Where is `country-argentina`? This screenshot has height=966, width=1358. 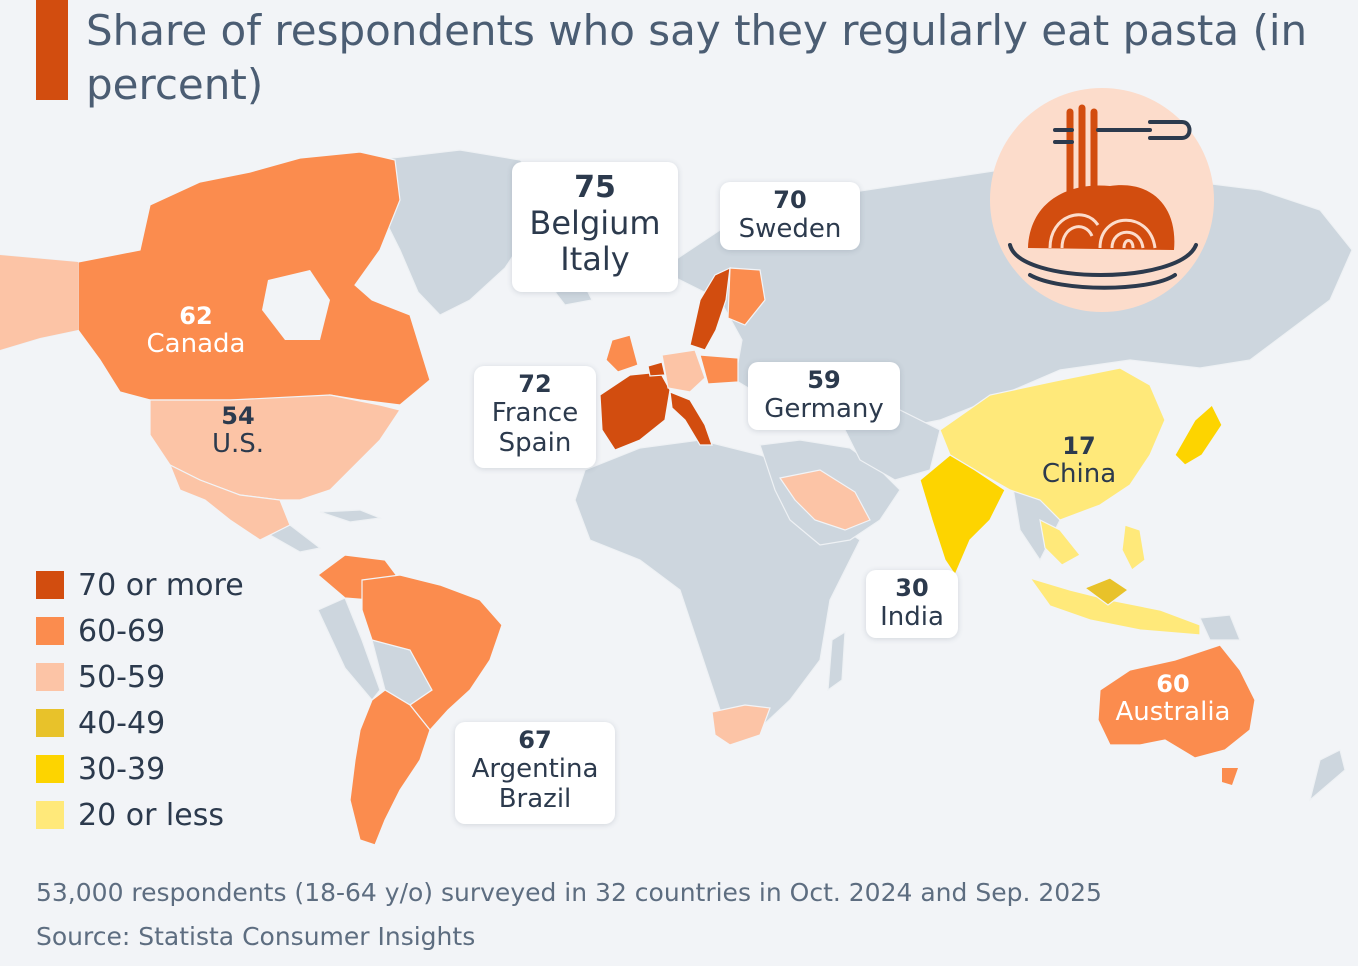
country-argentina is located at coordinates (390, 767).